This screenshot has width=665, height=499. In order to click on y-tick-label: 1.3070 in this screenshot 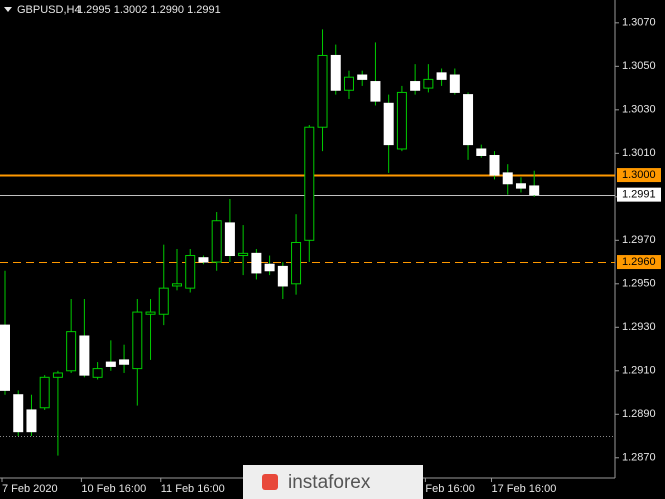, I will do `click(639, 23)`.